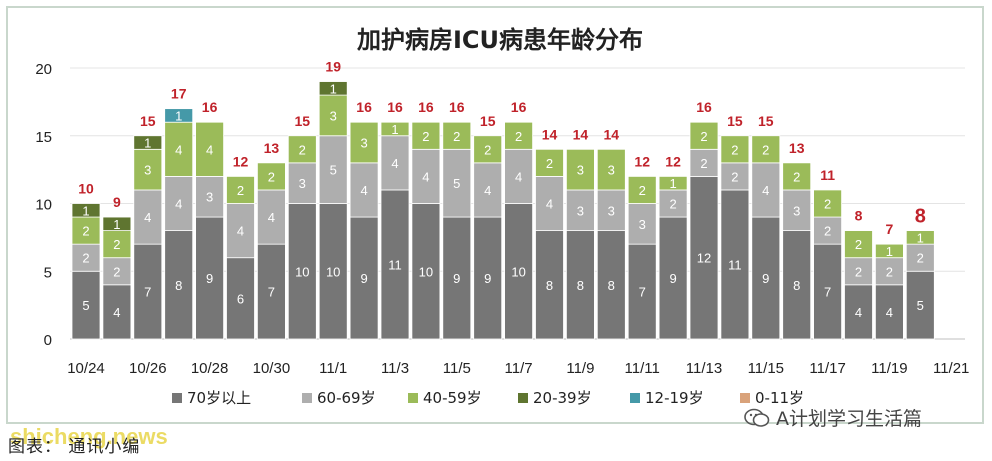 This screenshot has width=992, height=461. What do you see at coordinates (395, 368) in the screenshot?
I see `x-tick-label: 11/3` at bounding box center [395, 368].